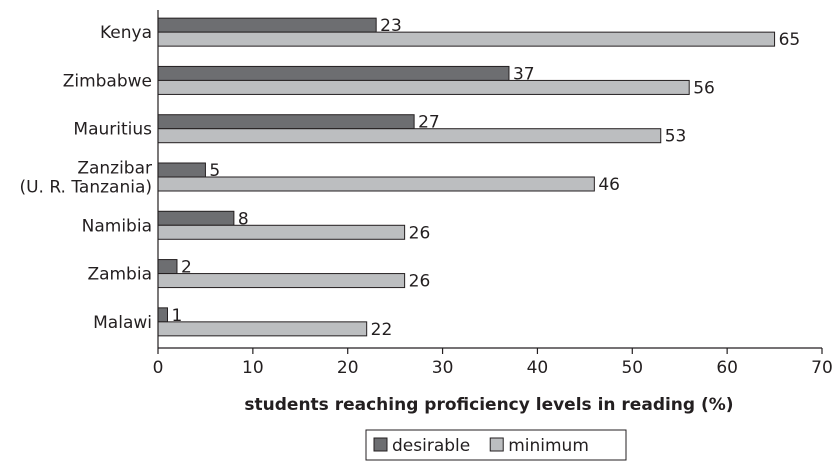  I want to click on data-label-minimum-5: 26, so click(420, 282).